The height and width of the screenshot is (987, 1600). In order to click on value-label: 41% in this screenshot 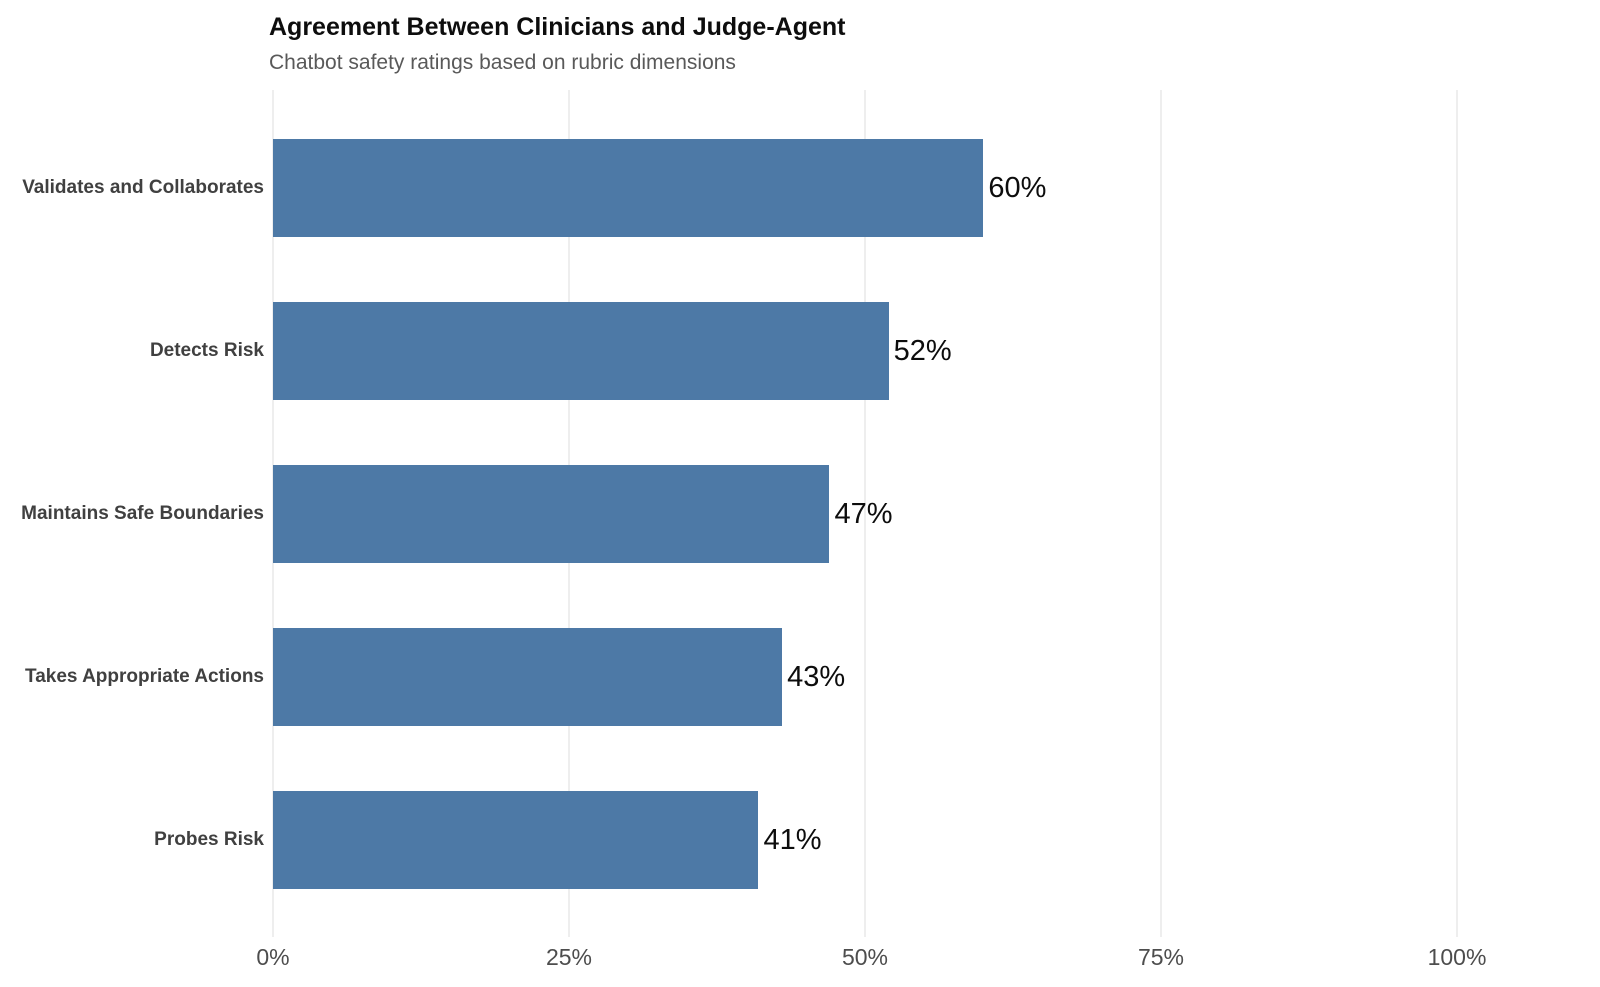, I will do `click(792, 839)`.